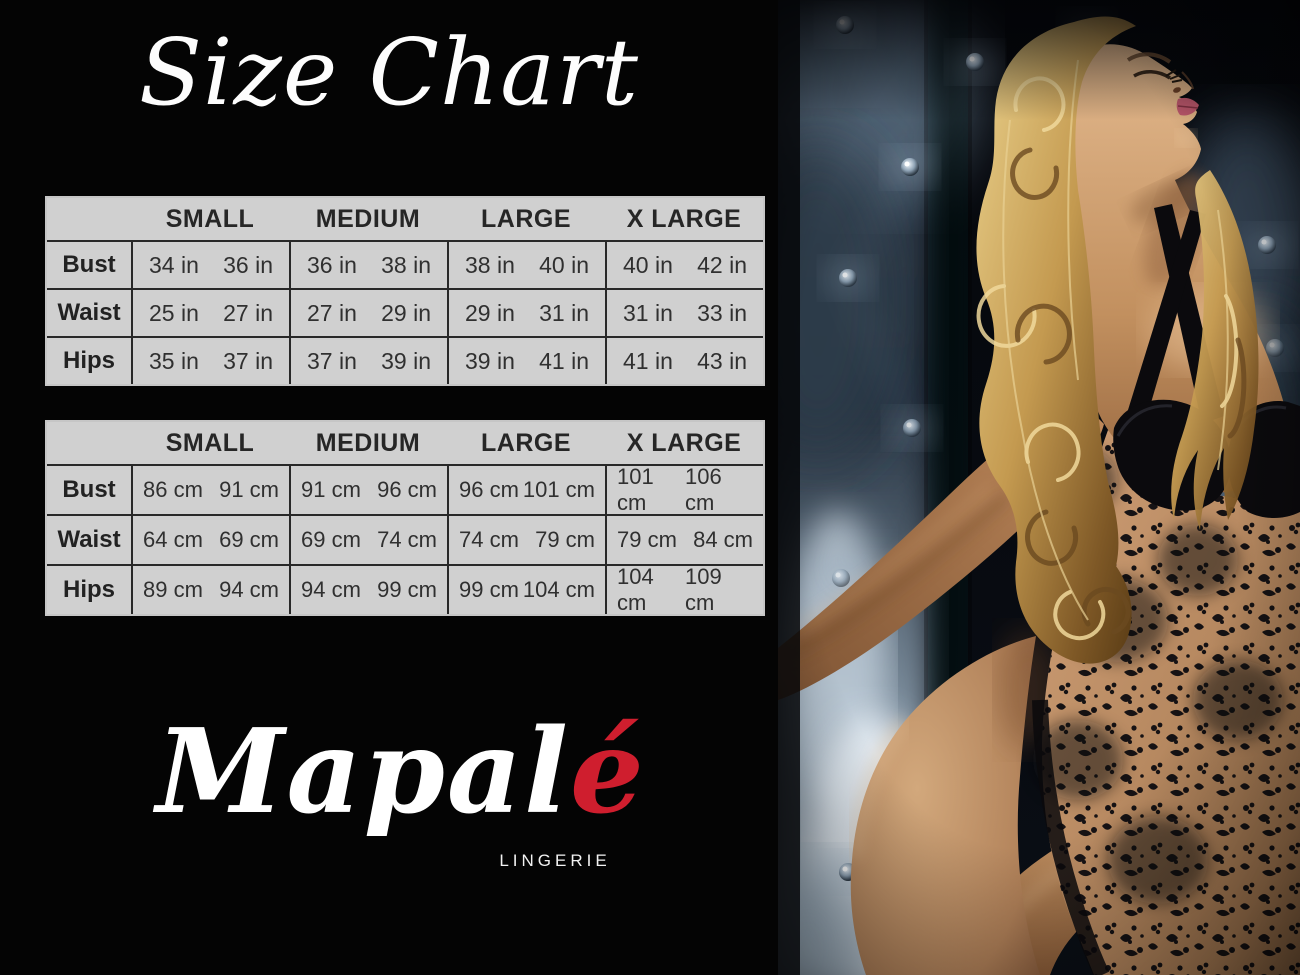 The width and height of the screenshot is (1300, 975). I want to click on size-cell: 69 cm 74 cm, so click(369, 540).